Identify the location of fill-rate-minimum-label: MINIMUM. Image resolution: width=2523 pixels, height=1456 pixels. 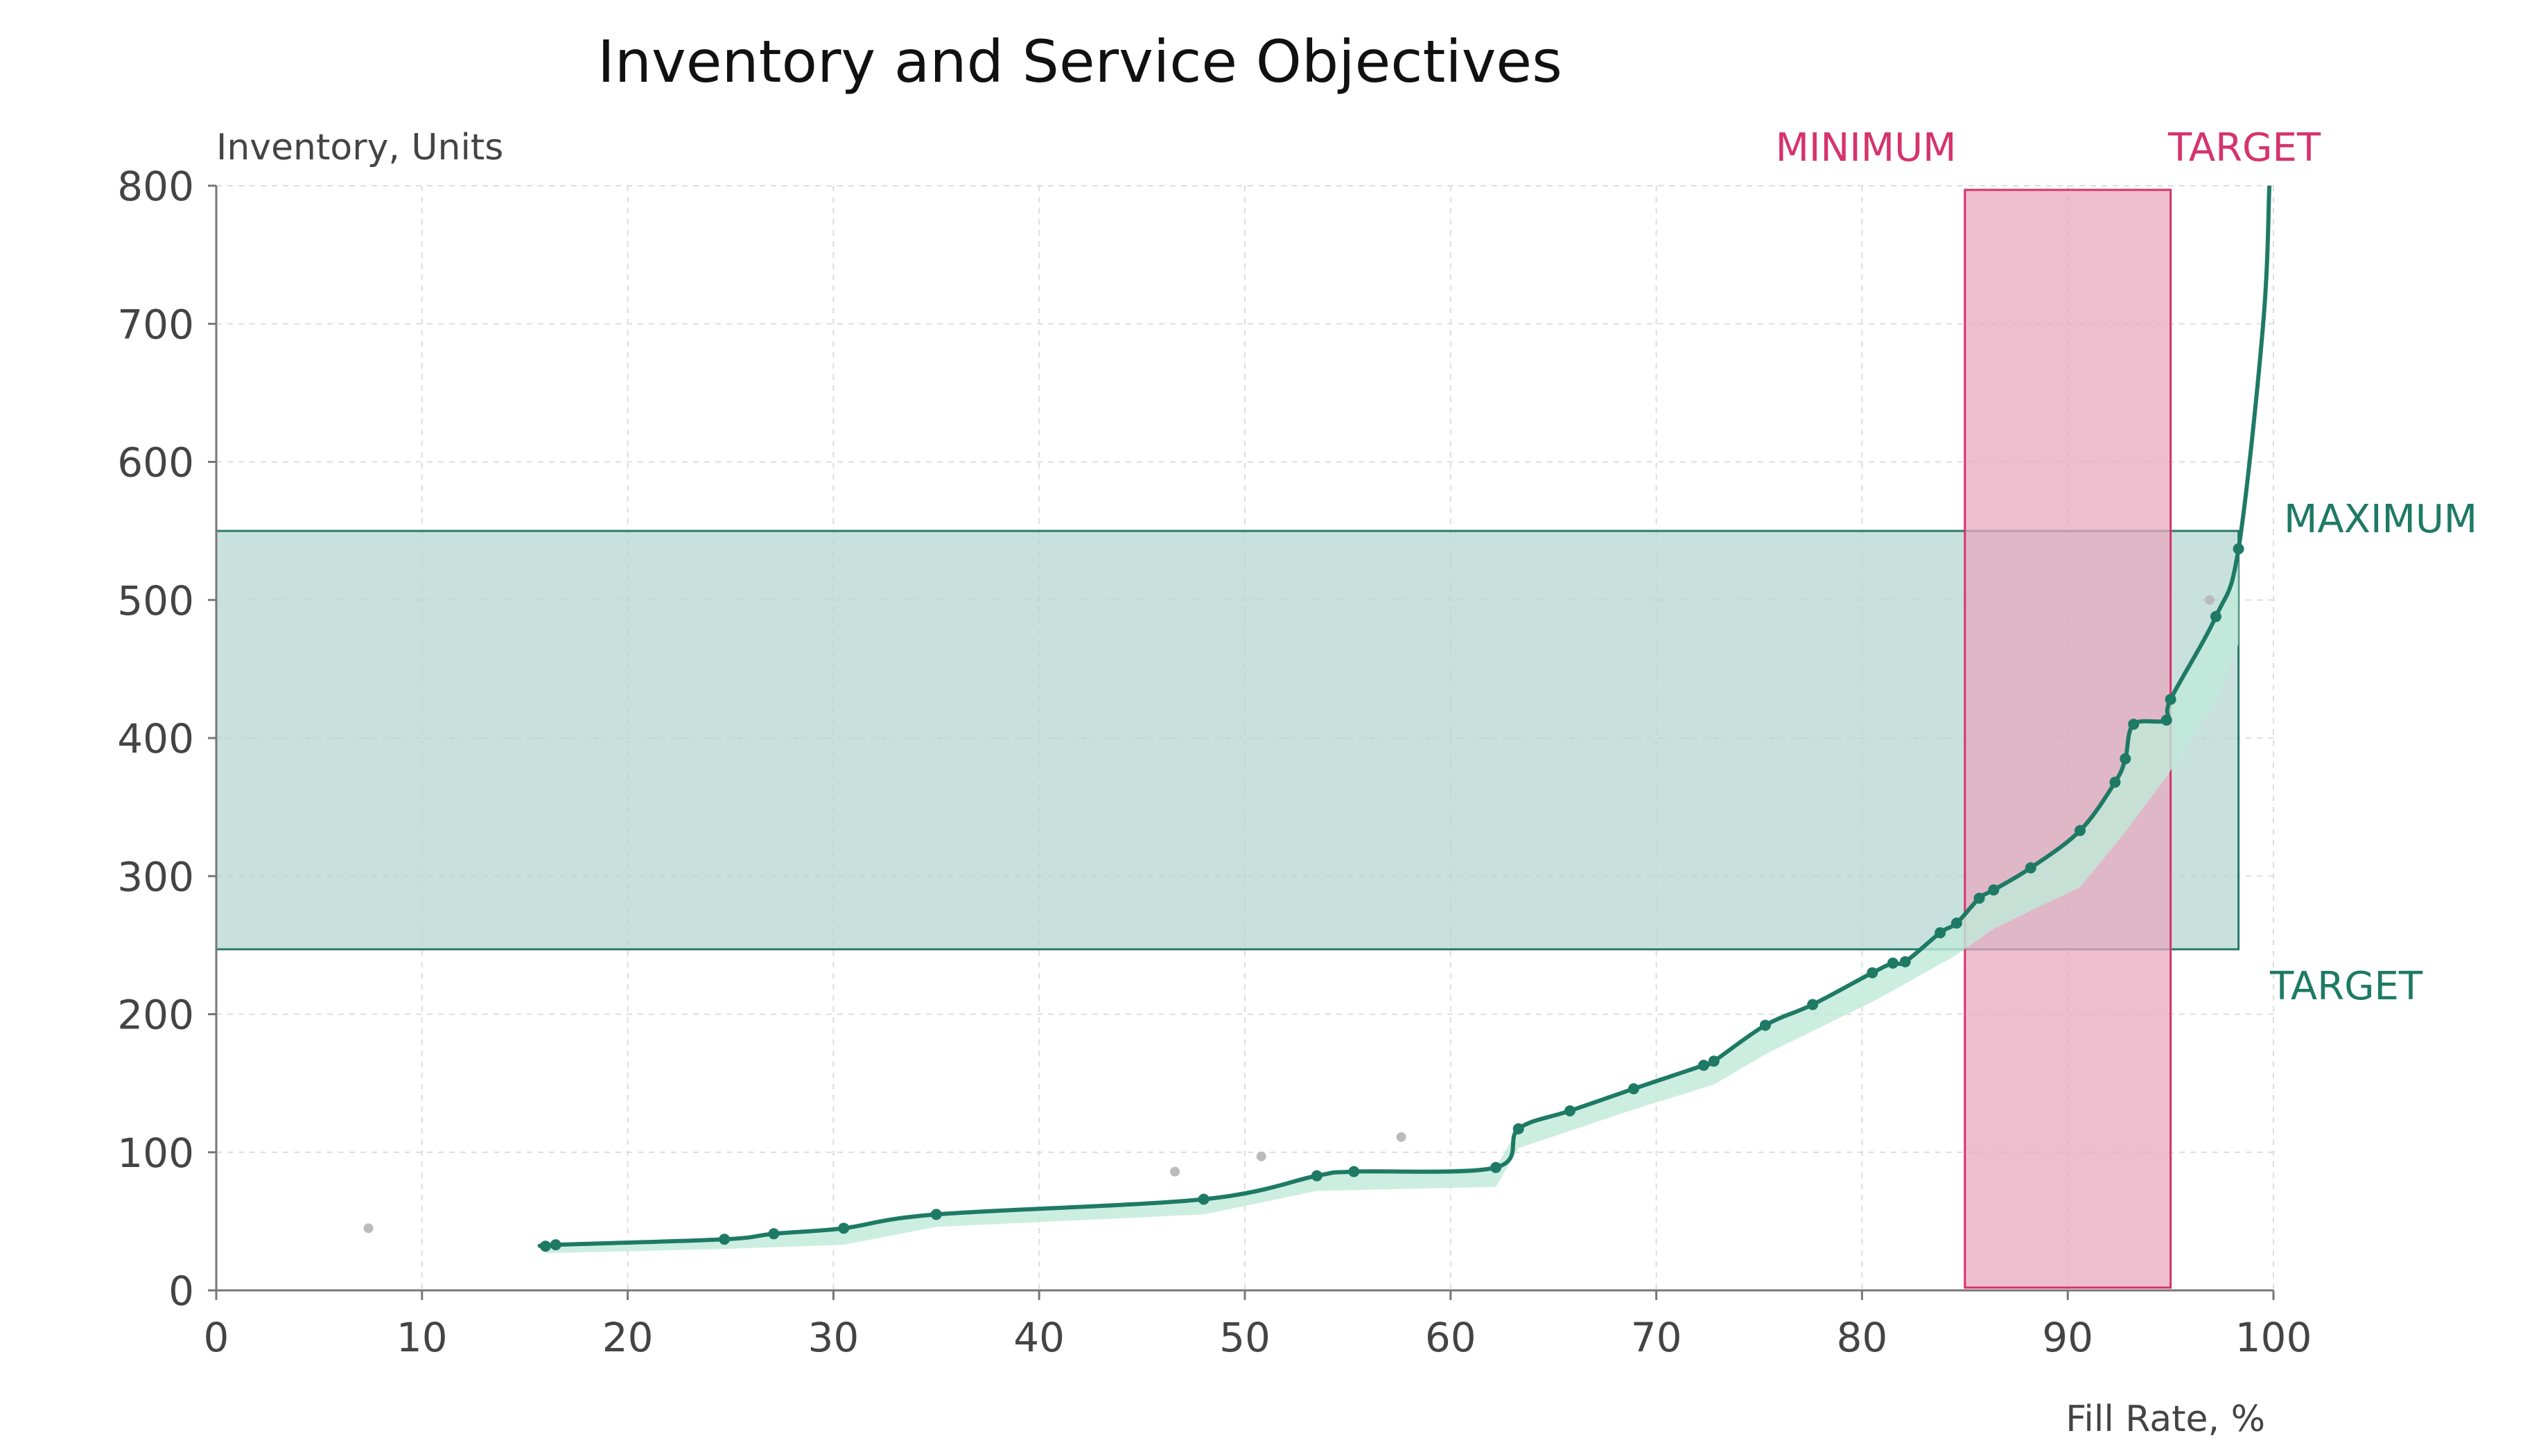
(1866, 147).